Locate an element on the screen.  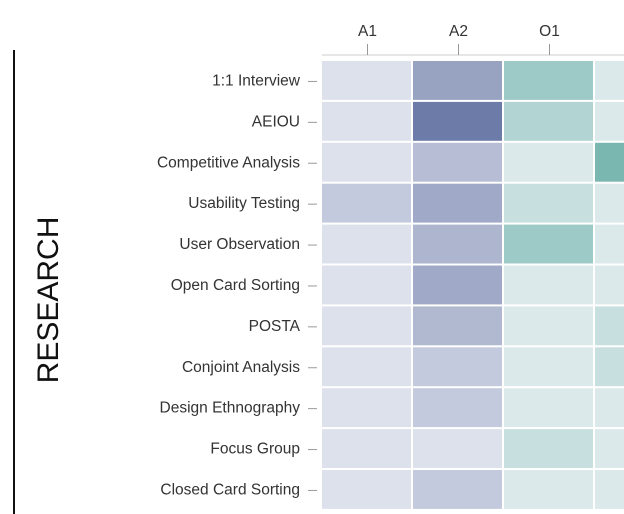
row-label: Conjoint Analysis is located at coordinates (241, 367).